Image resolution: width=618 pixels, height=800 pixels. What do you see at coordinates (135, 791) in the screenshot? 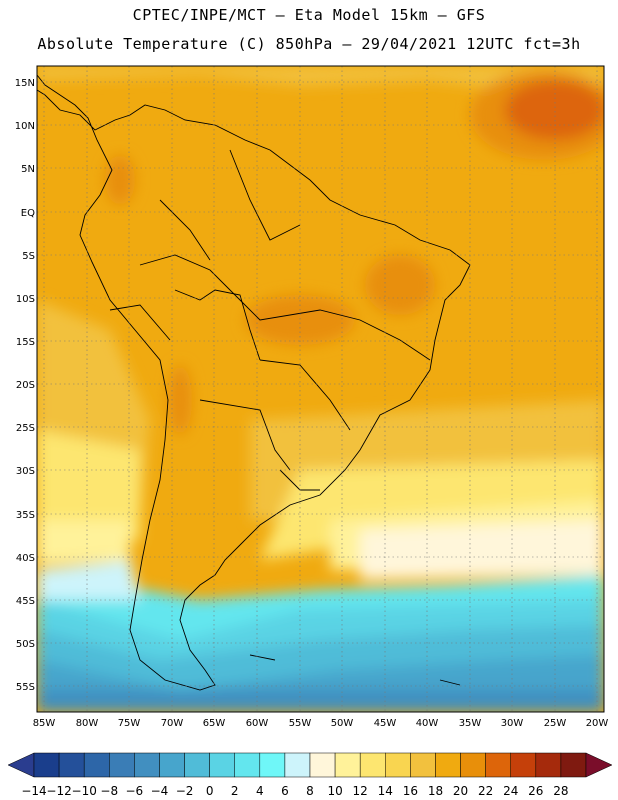
I see `colorbar-label: −6` at bounding box center [135, 791].